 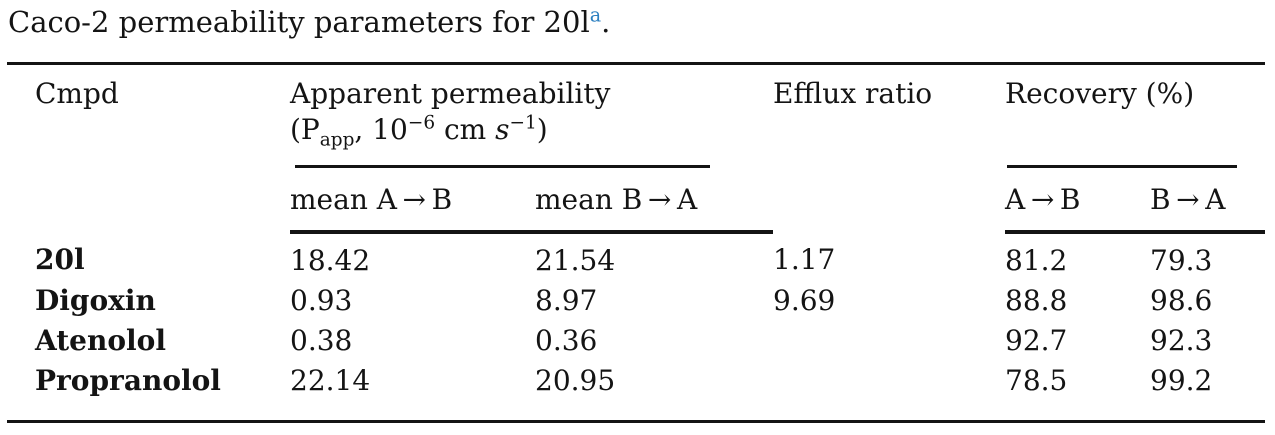 I want to click on cell-recovery-ab: 92.7, so click(x=1036, y=340).